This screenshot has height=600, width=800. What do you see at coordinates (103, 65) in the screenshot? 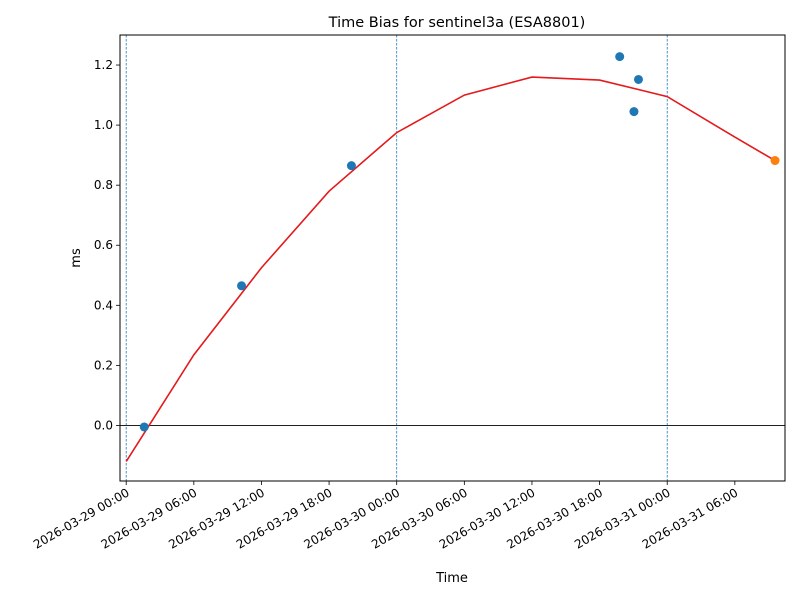
I see `y-tick-label-6: 1.2` at bounding box center [103, 65].